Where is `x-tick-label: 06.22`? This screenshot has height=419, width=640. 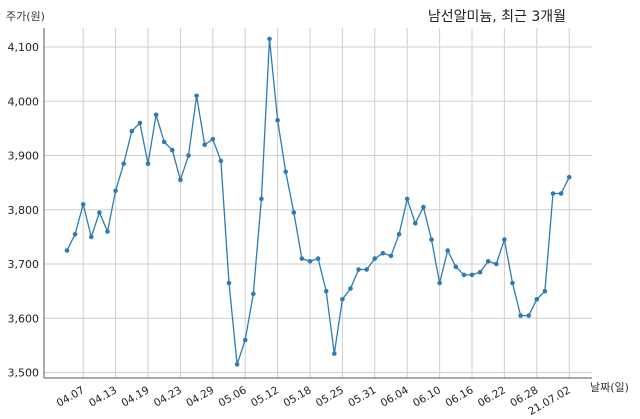 x-tick-label: 06.22 is located at coordinates (492, 396).